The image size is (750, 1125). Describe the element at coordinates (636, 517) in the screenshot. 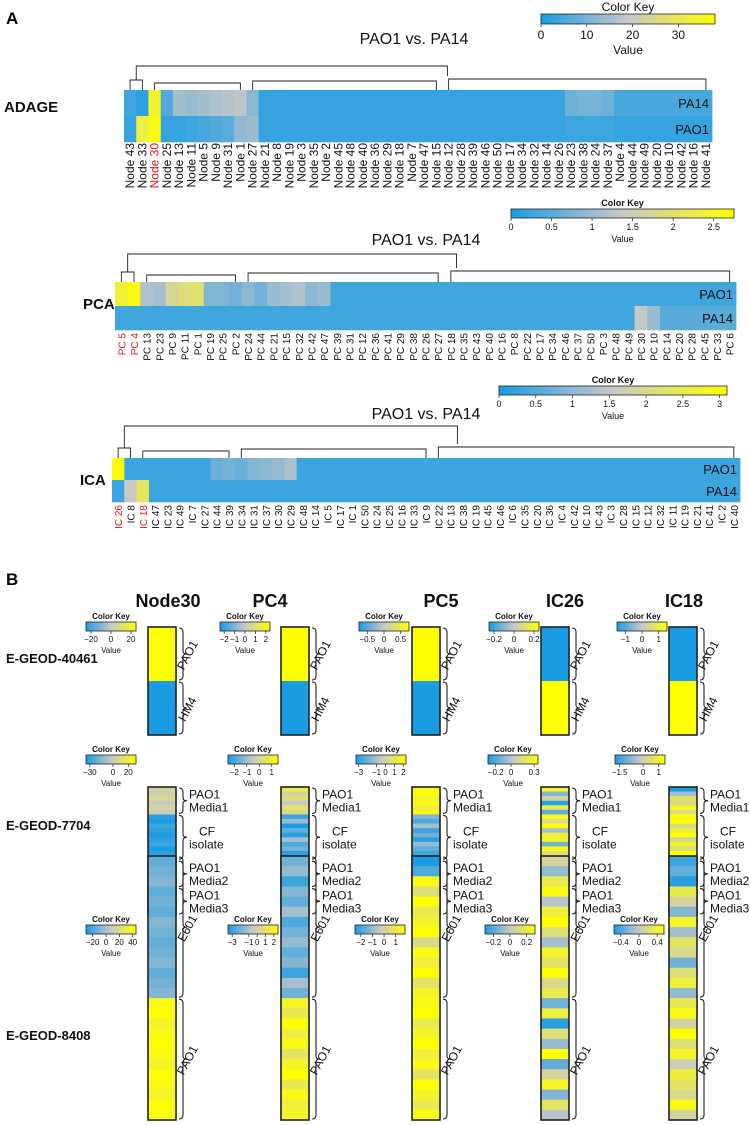

I see `column-label: IC 15` at that location.